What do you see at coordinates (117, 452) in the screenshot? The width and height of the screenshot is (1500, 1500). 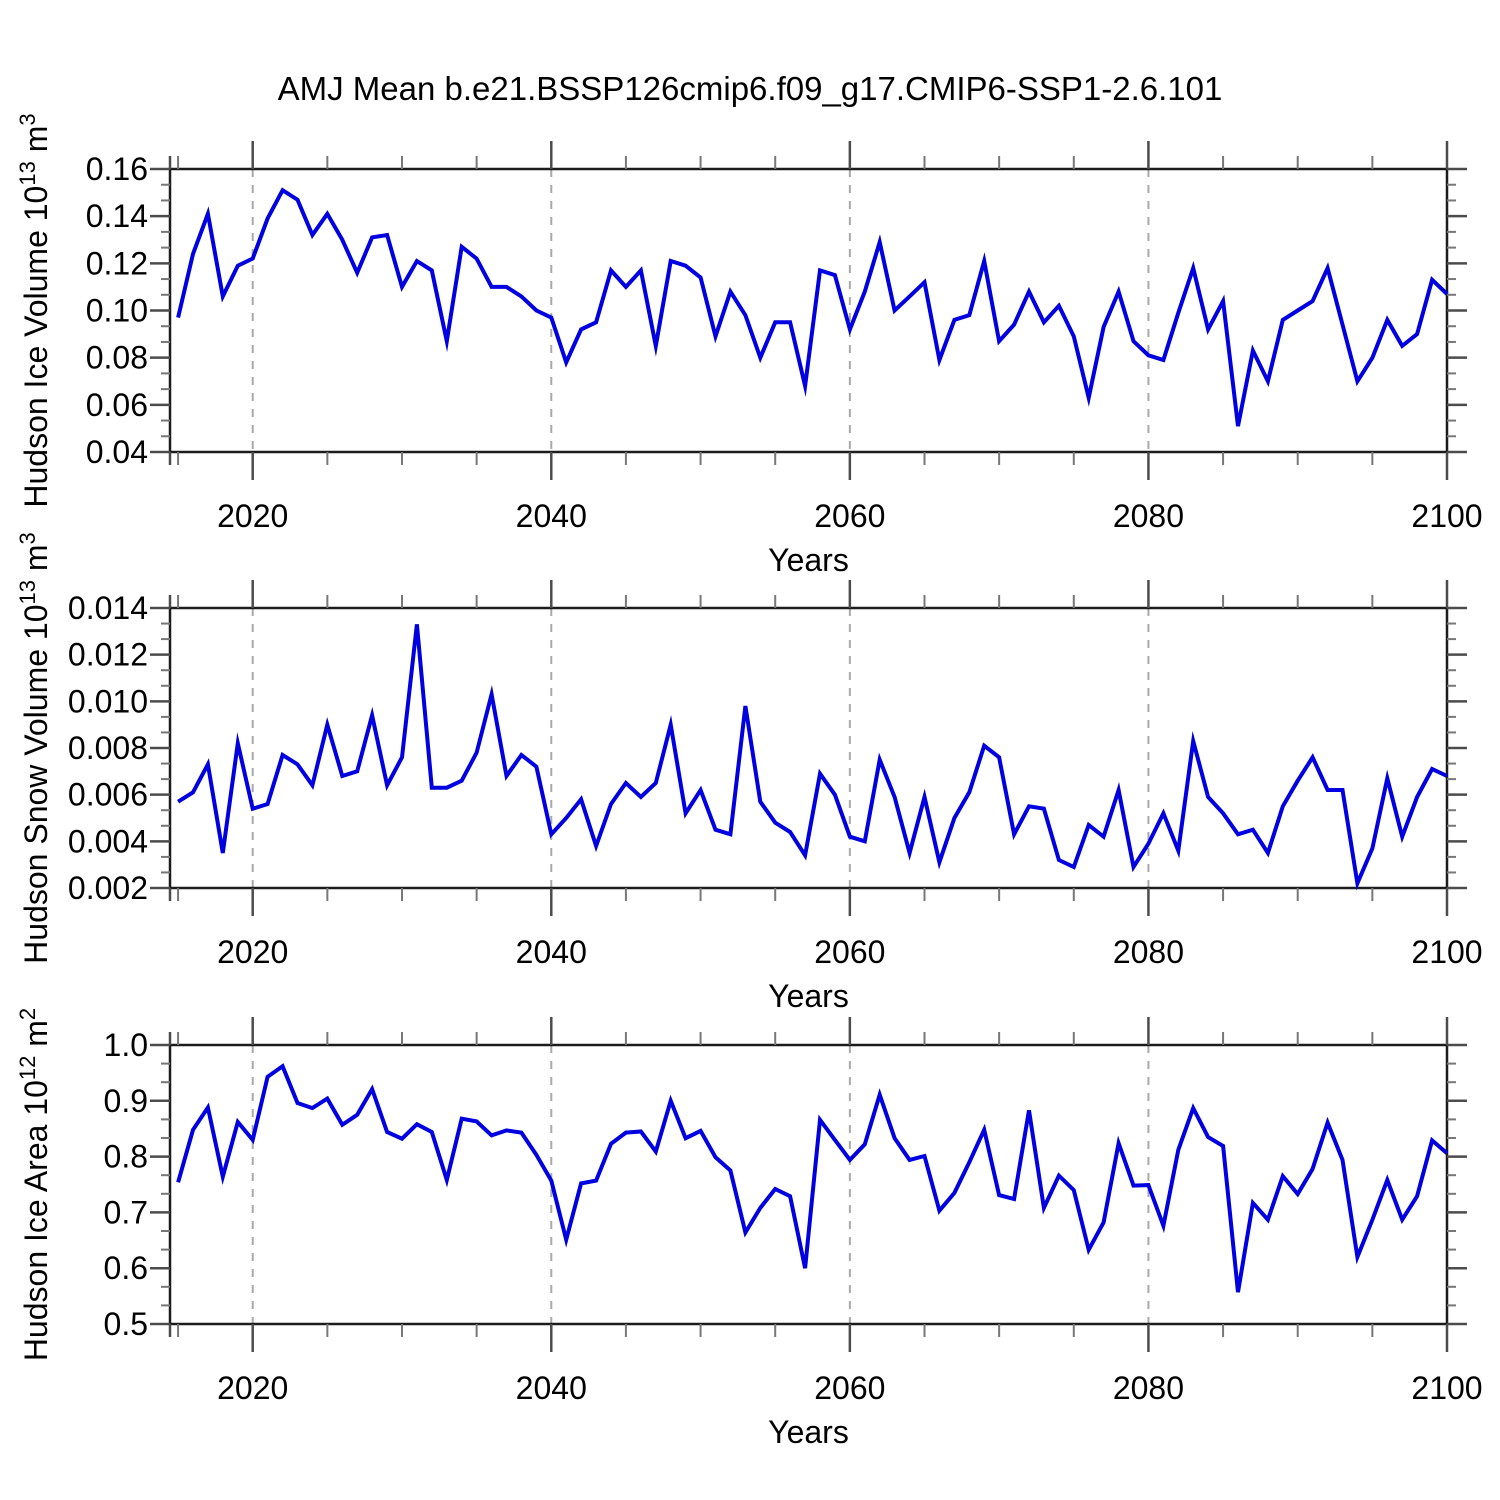 I see `y-tick-label: 0.04` at bounding box center [117, 452].